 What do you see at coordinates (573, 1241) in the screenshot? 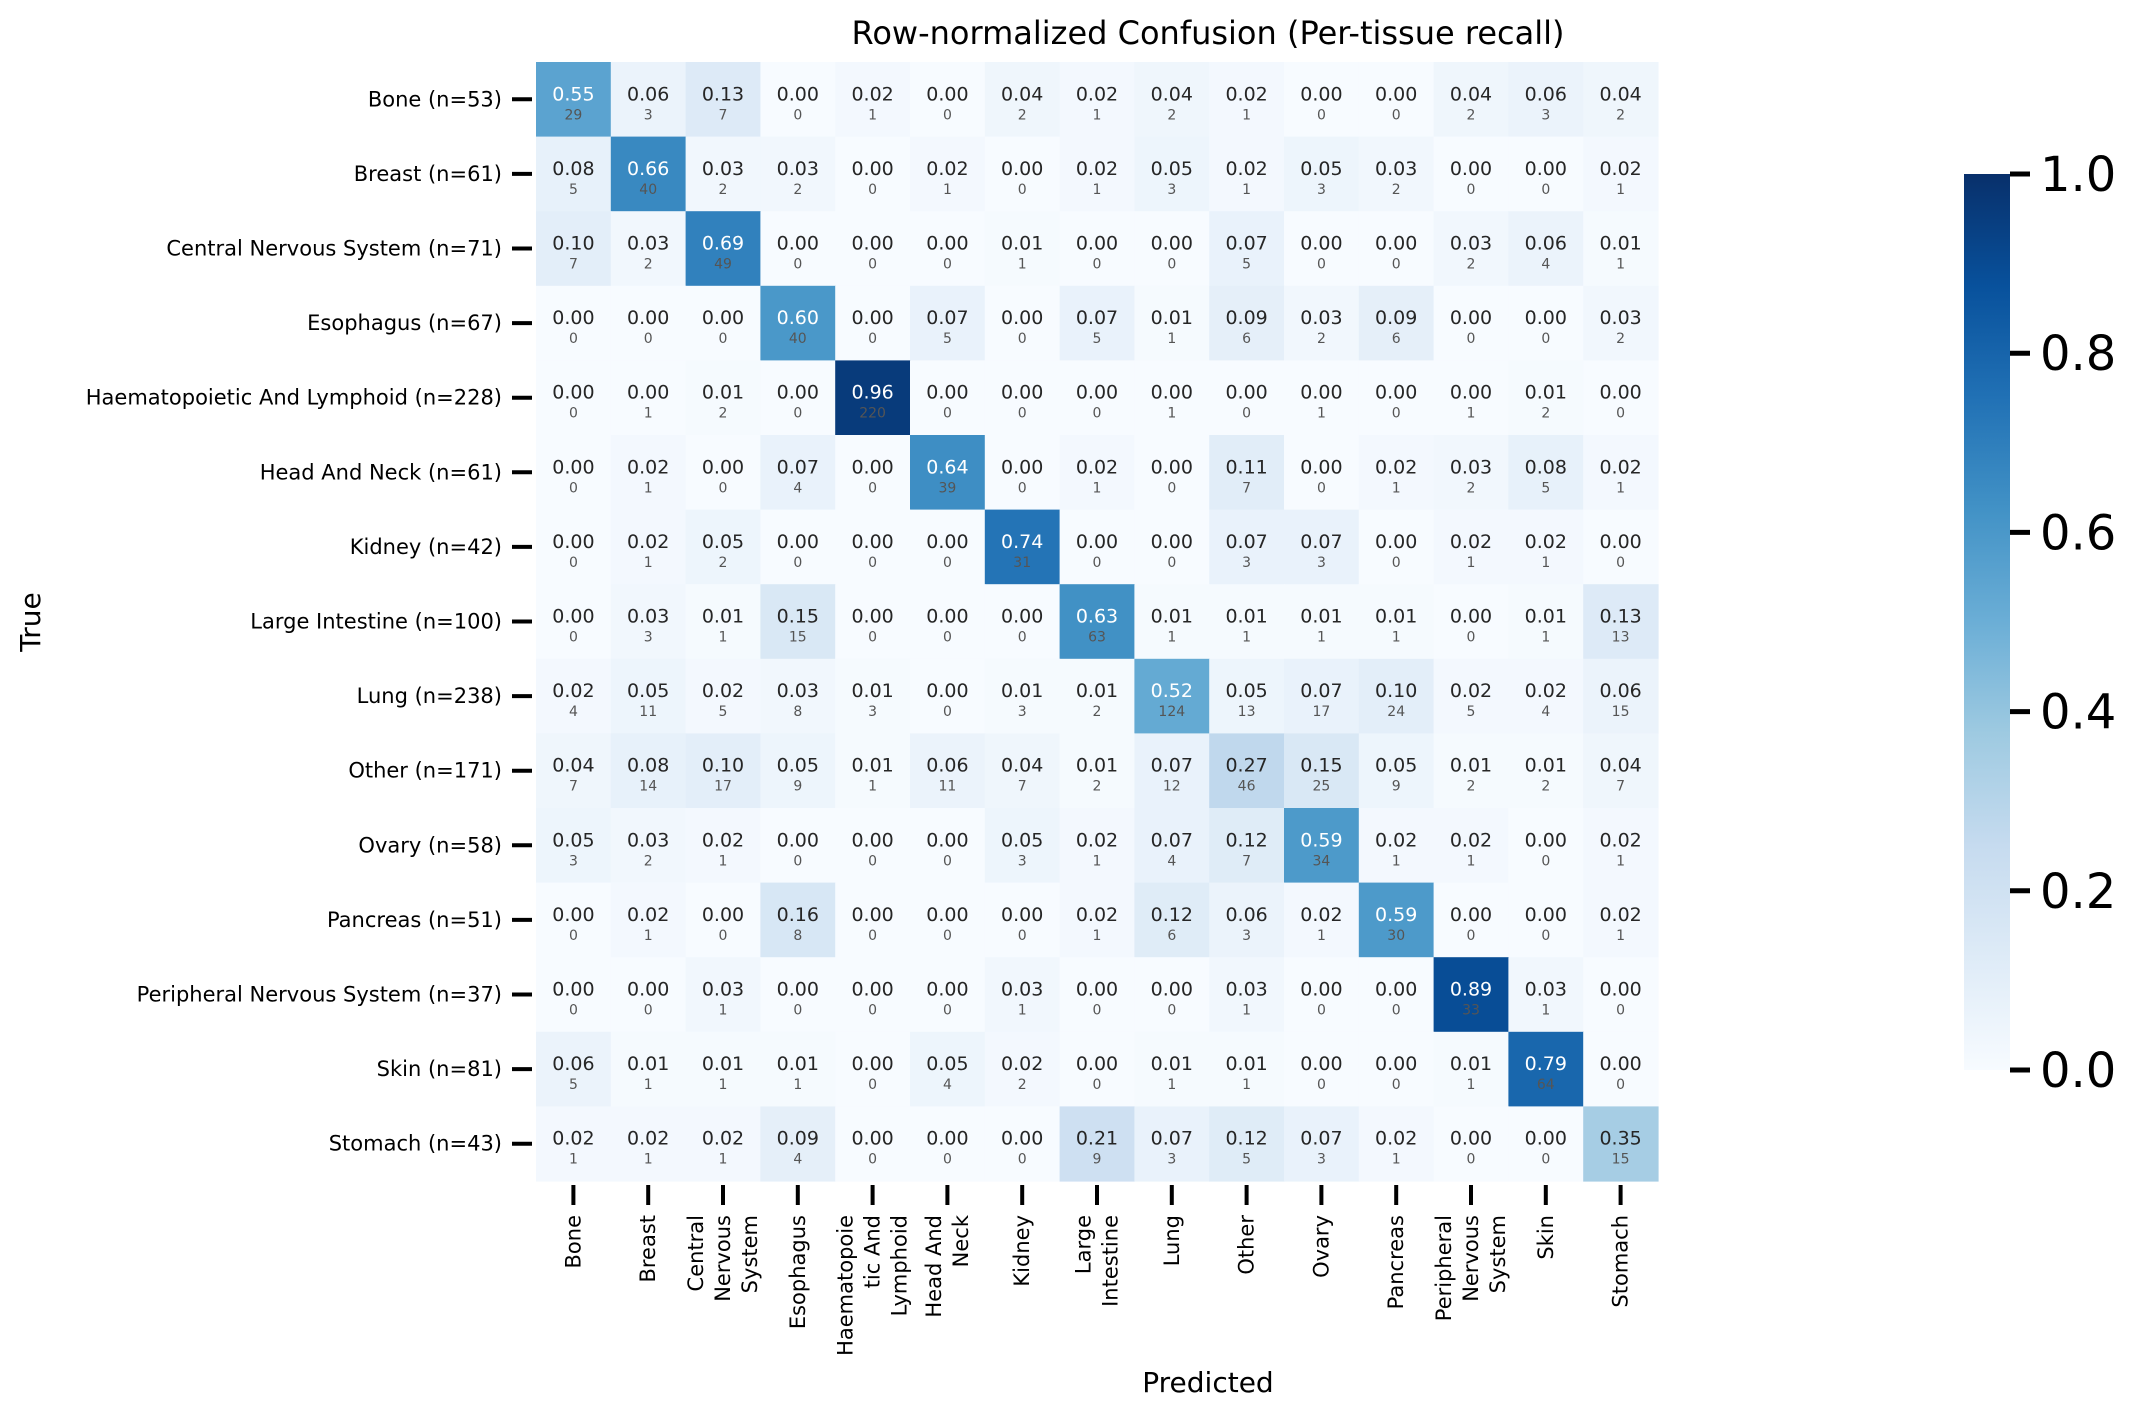
I see `x-tick-label: Bone` at bounding box center [573, 1241].